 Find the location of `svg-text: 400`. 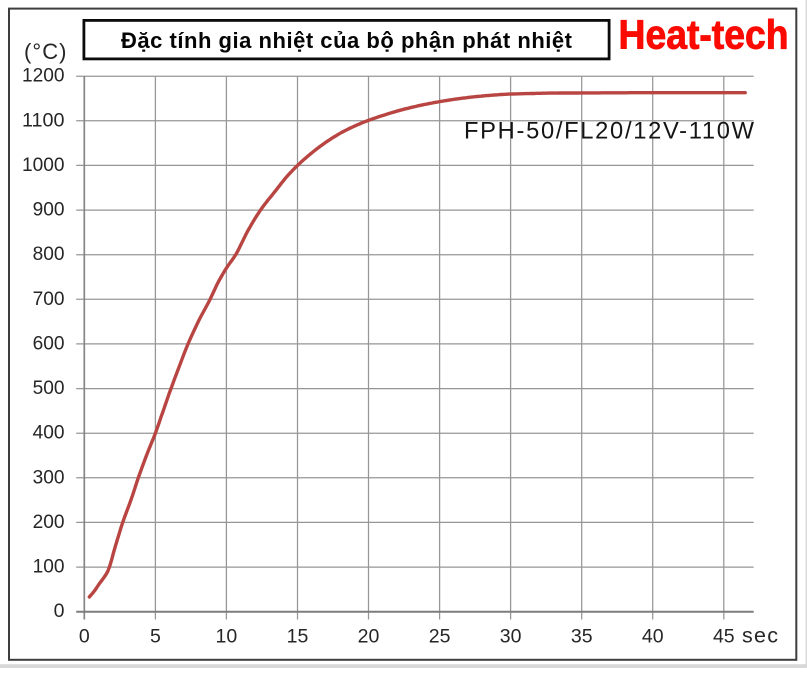

svg-text: 400 is located at coordinates (49, 433).